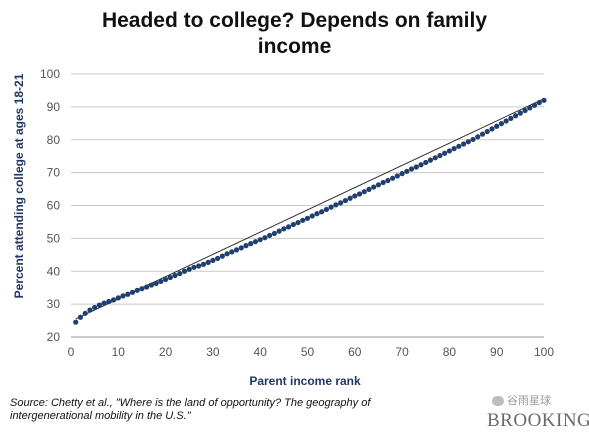 Image resolution: width=589 pixels, height=435 pixels. I want to click on y-tick-label: 40, so click(54, 271).